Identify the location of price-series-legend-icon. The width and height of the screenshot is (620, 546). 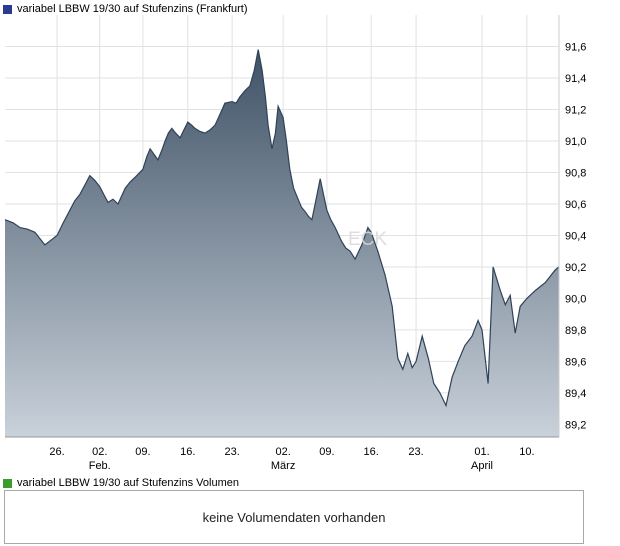
(7, 9).